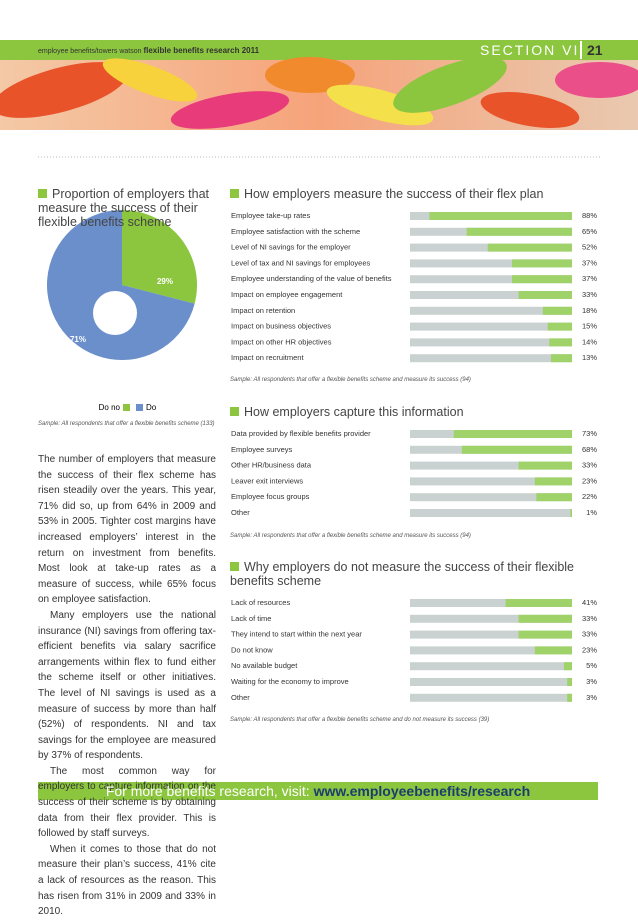  Describe the element at coordinates (591, 681) in the screenshot. I see `bar-value-label: 3%` at that location.